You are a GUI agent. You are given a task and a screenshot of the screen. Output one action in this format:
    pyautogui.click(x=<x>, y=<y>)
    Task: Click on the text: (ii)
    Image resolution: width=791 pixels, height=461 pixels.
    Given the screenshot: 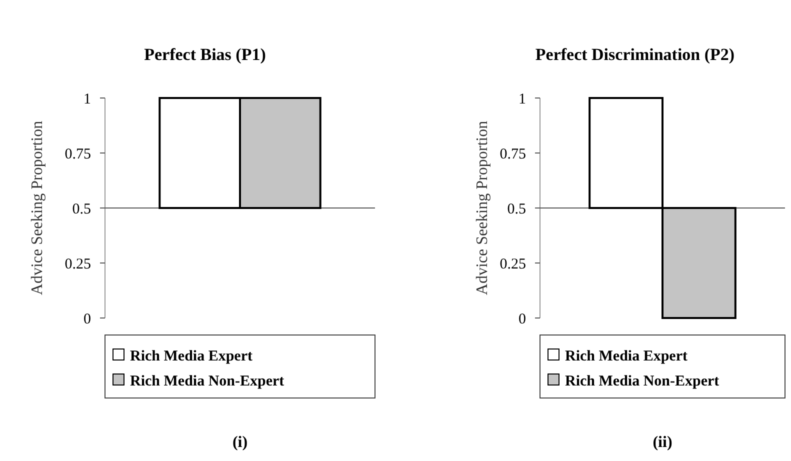 What is the action you would take?
    pyautogui.click(x=662, y=442)
    